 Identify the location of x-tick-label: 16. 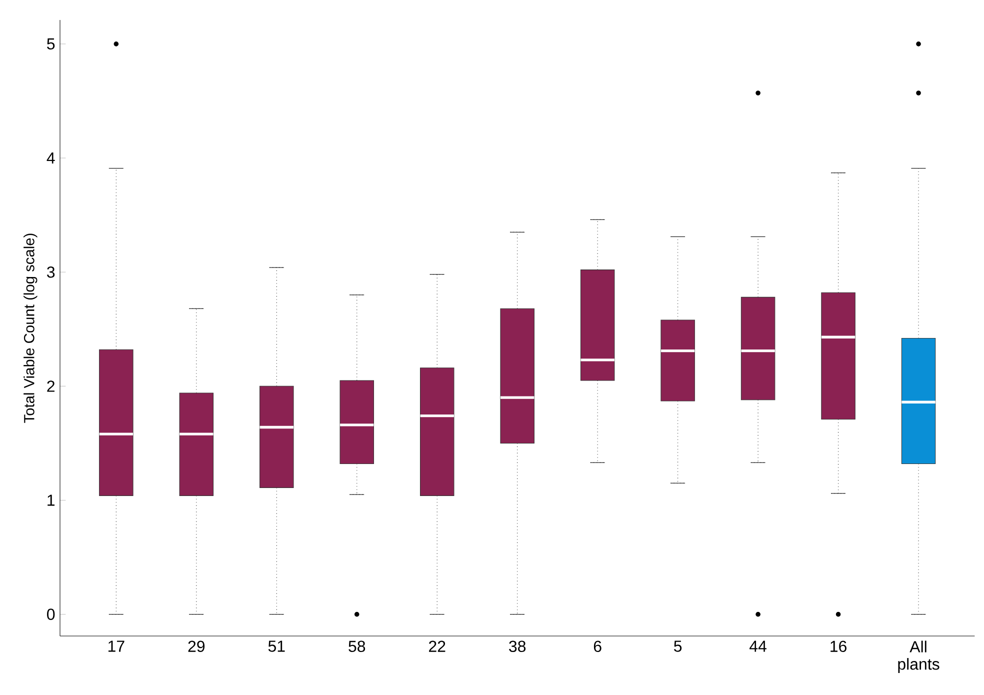
(838, 646).